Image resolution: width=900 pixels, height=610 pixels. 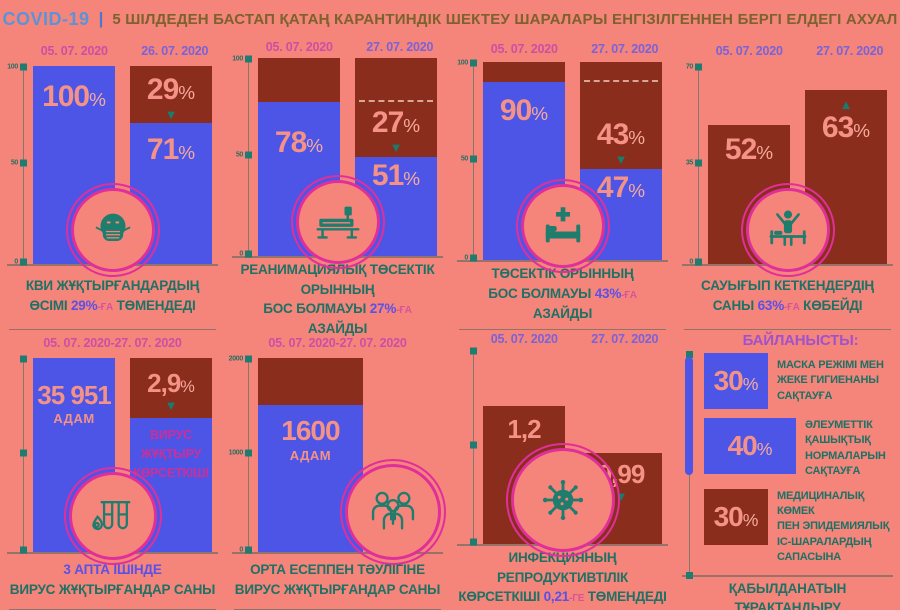 I want to click on panel-recovered: 05. 07. 2020 27. 07. 2020 70 35 0 52%, so click(x=787, y=184).